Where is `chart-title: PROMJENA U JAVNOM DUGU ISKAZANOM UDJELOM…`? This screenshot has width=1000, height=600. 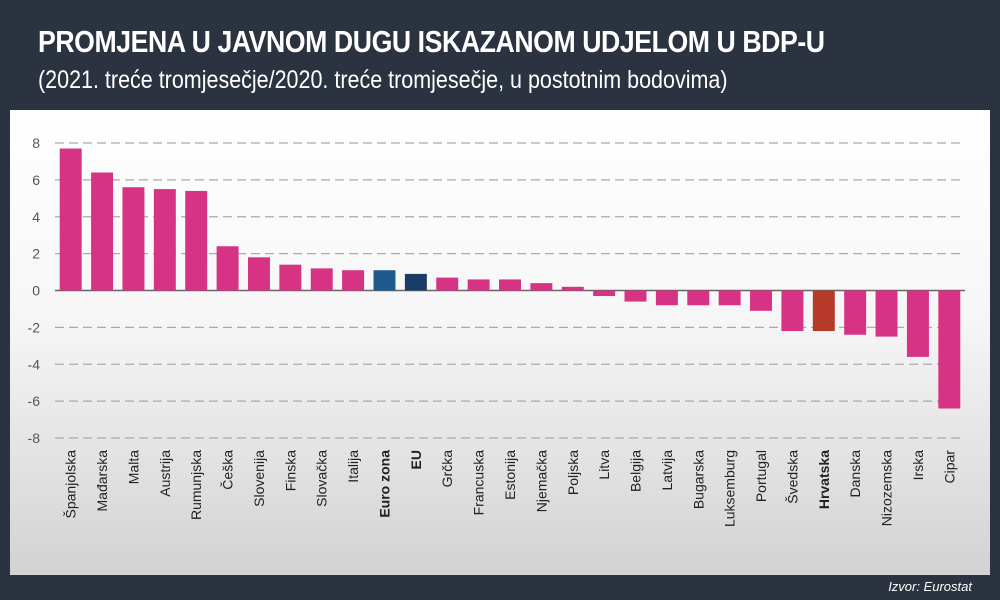
chart-title: PROMJENA U JAVNOM DUGU ISKAZANOM UDJELOM… is located at coordinates (431, 41).